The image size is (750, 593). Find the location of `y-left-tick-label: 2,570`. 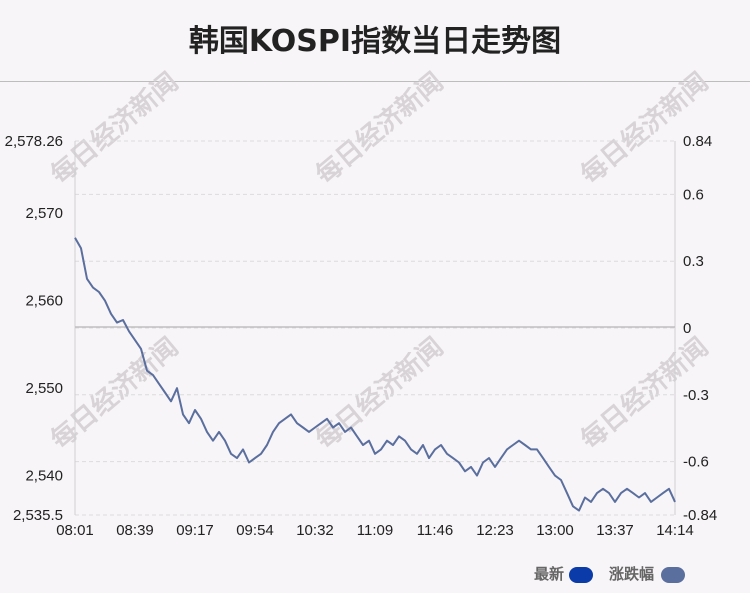

y-left-tick-label: 2,570 is located at coordinates (44, 213).